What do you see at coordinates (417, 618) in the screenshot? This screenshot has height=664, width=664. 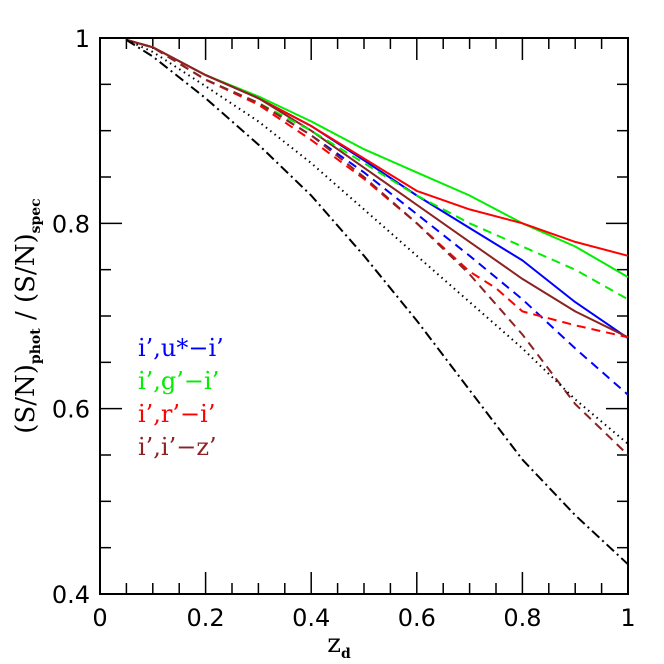 I see `x-tick-label: 0.6` at bounding box center [417, 618].